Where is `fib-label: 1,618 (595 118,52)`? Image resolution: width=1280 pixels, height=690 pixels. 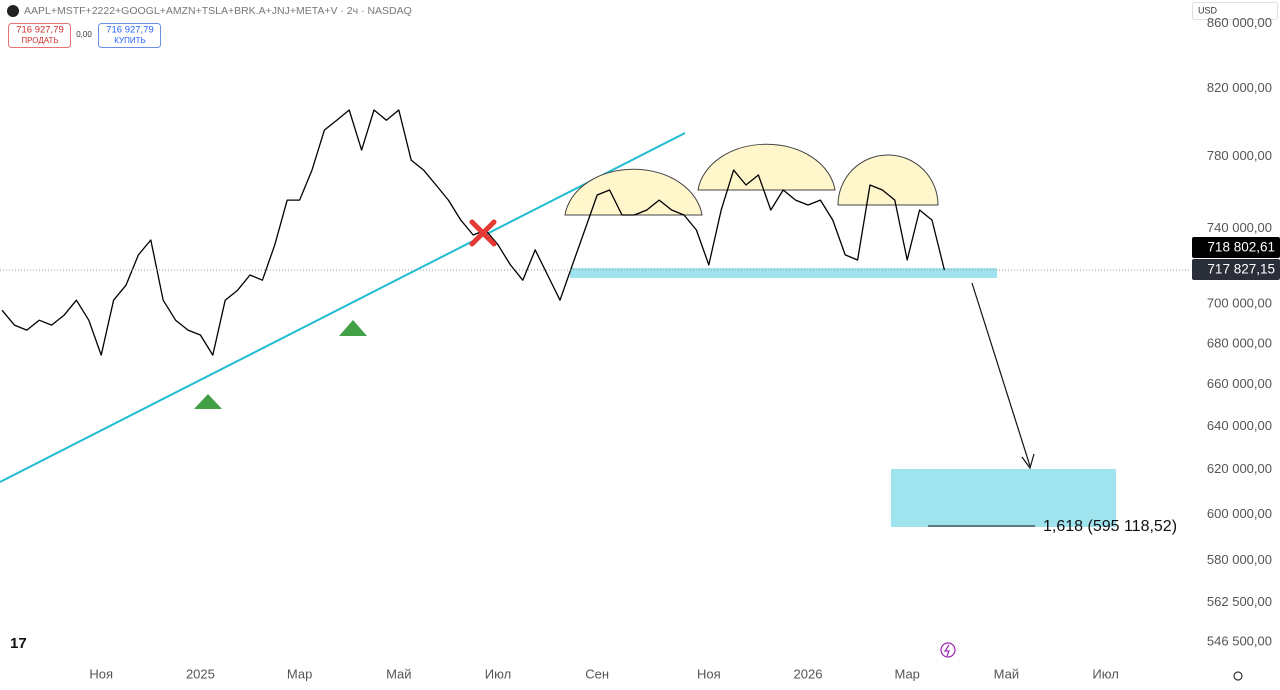 fib-label: 1,618 (595 118,52) is located at coordinates (1110, 526).